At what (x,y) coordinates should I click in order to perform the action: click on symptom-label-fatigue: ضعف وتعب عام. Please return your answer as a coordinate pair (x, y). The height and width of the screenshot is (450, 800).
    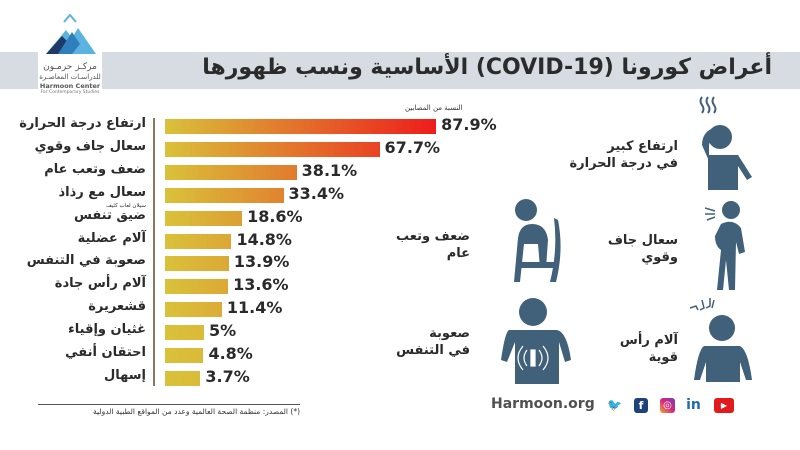
    Looking at the image, I should click on (433, 245).